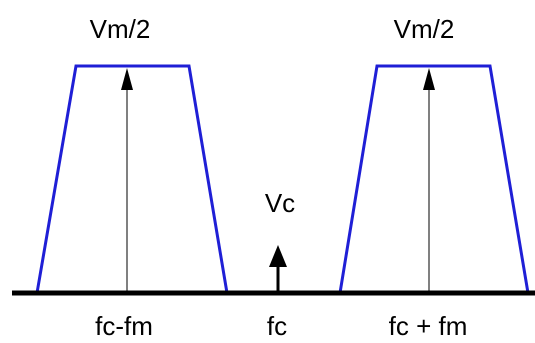 The width and height of the screenshot is (535, 343). Describe the element at coordinates (278, 256) in the screenshot. I see `carrier-arrowhead` at that location.